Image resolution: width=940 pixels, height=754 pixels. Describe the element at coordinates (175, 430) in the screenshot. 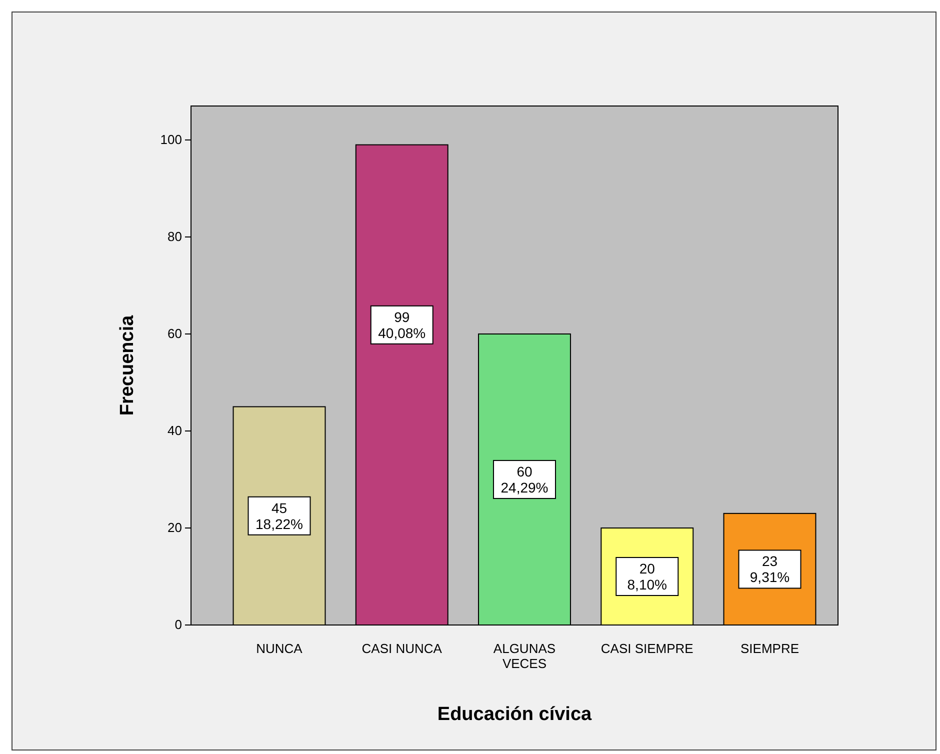

I see `y-tick-label: 40` at that location.